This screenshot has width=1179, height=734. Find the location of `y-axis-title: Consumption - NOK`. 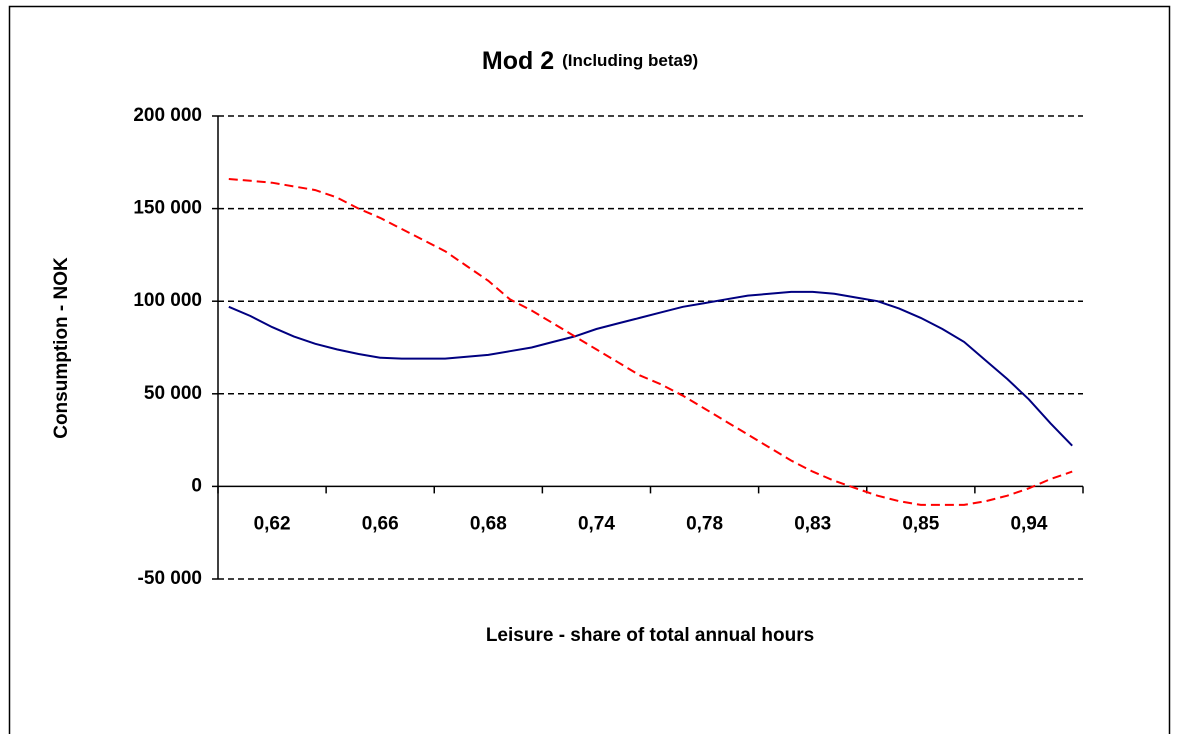

y-axis-title: Consumption - NOK is located at coordinates (61, 348).